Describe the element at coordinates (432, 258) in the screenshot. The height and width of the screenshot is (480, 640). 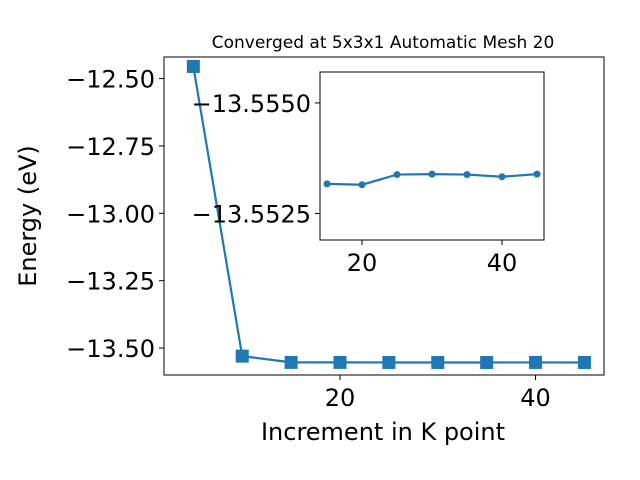
I see `inset-x-ticks: 20 40` at that location.